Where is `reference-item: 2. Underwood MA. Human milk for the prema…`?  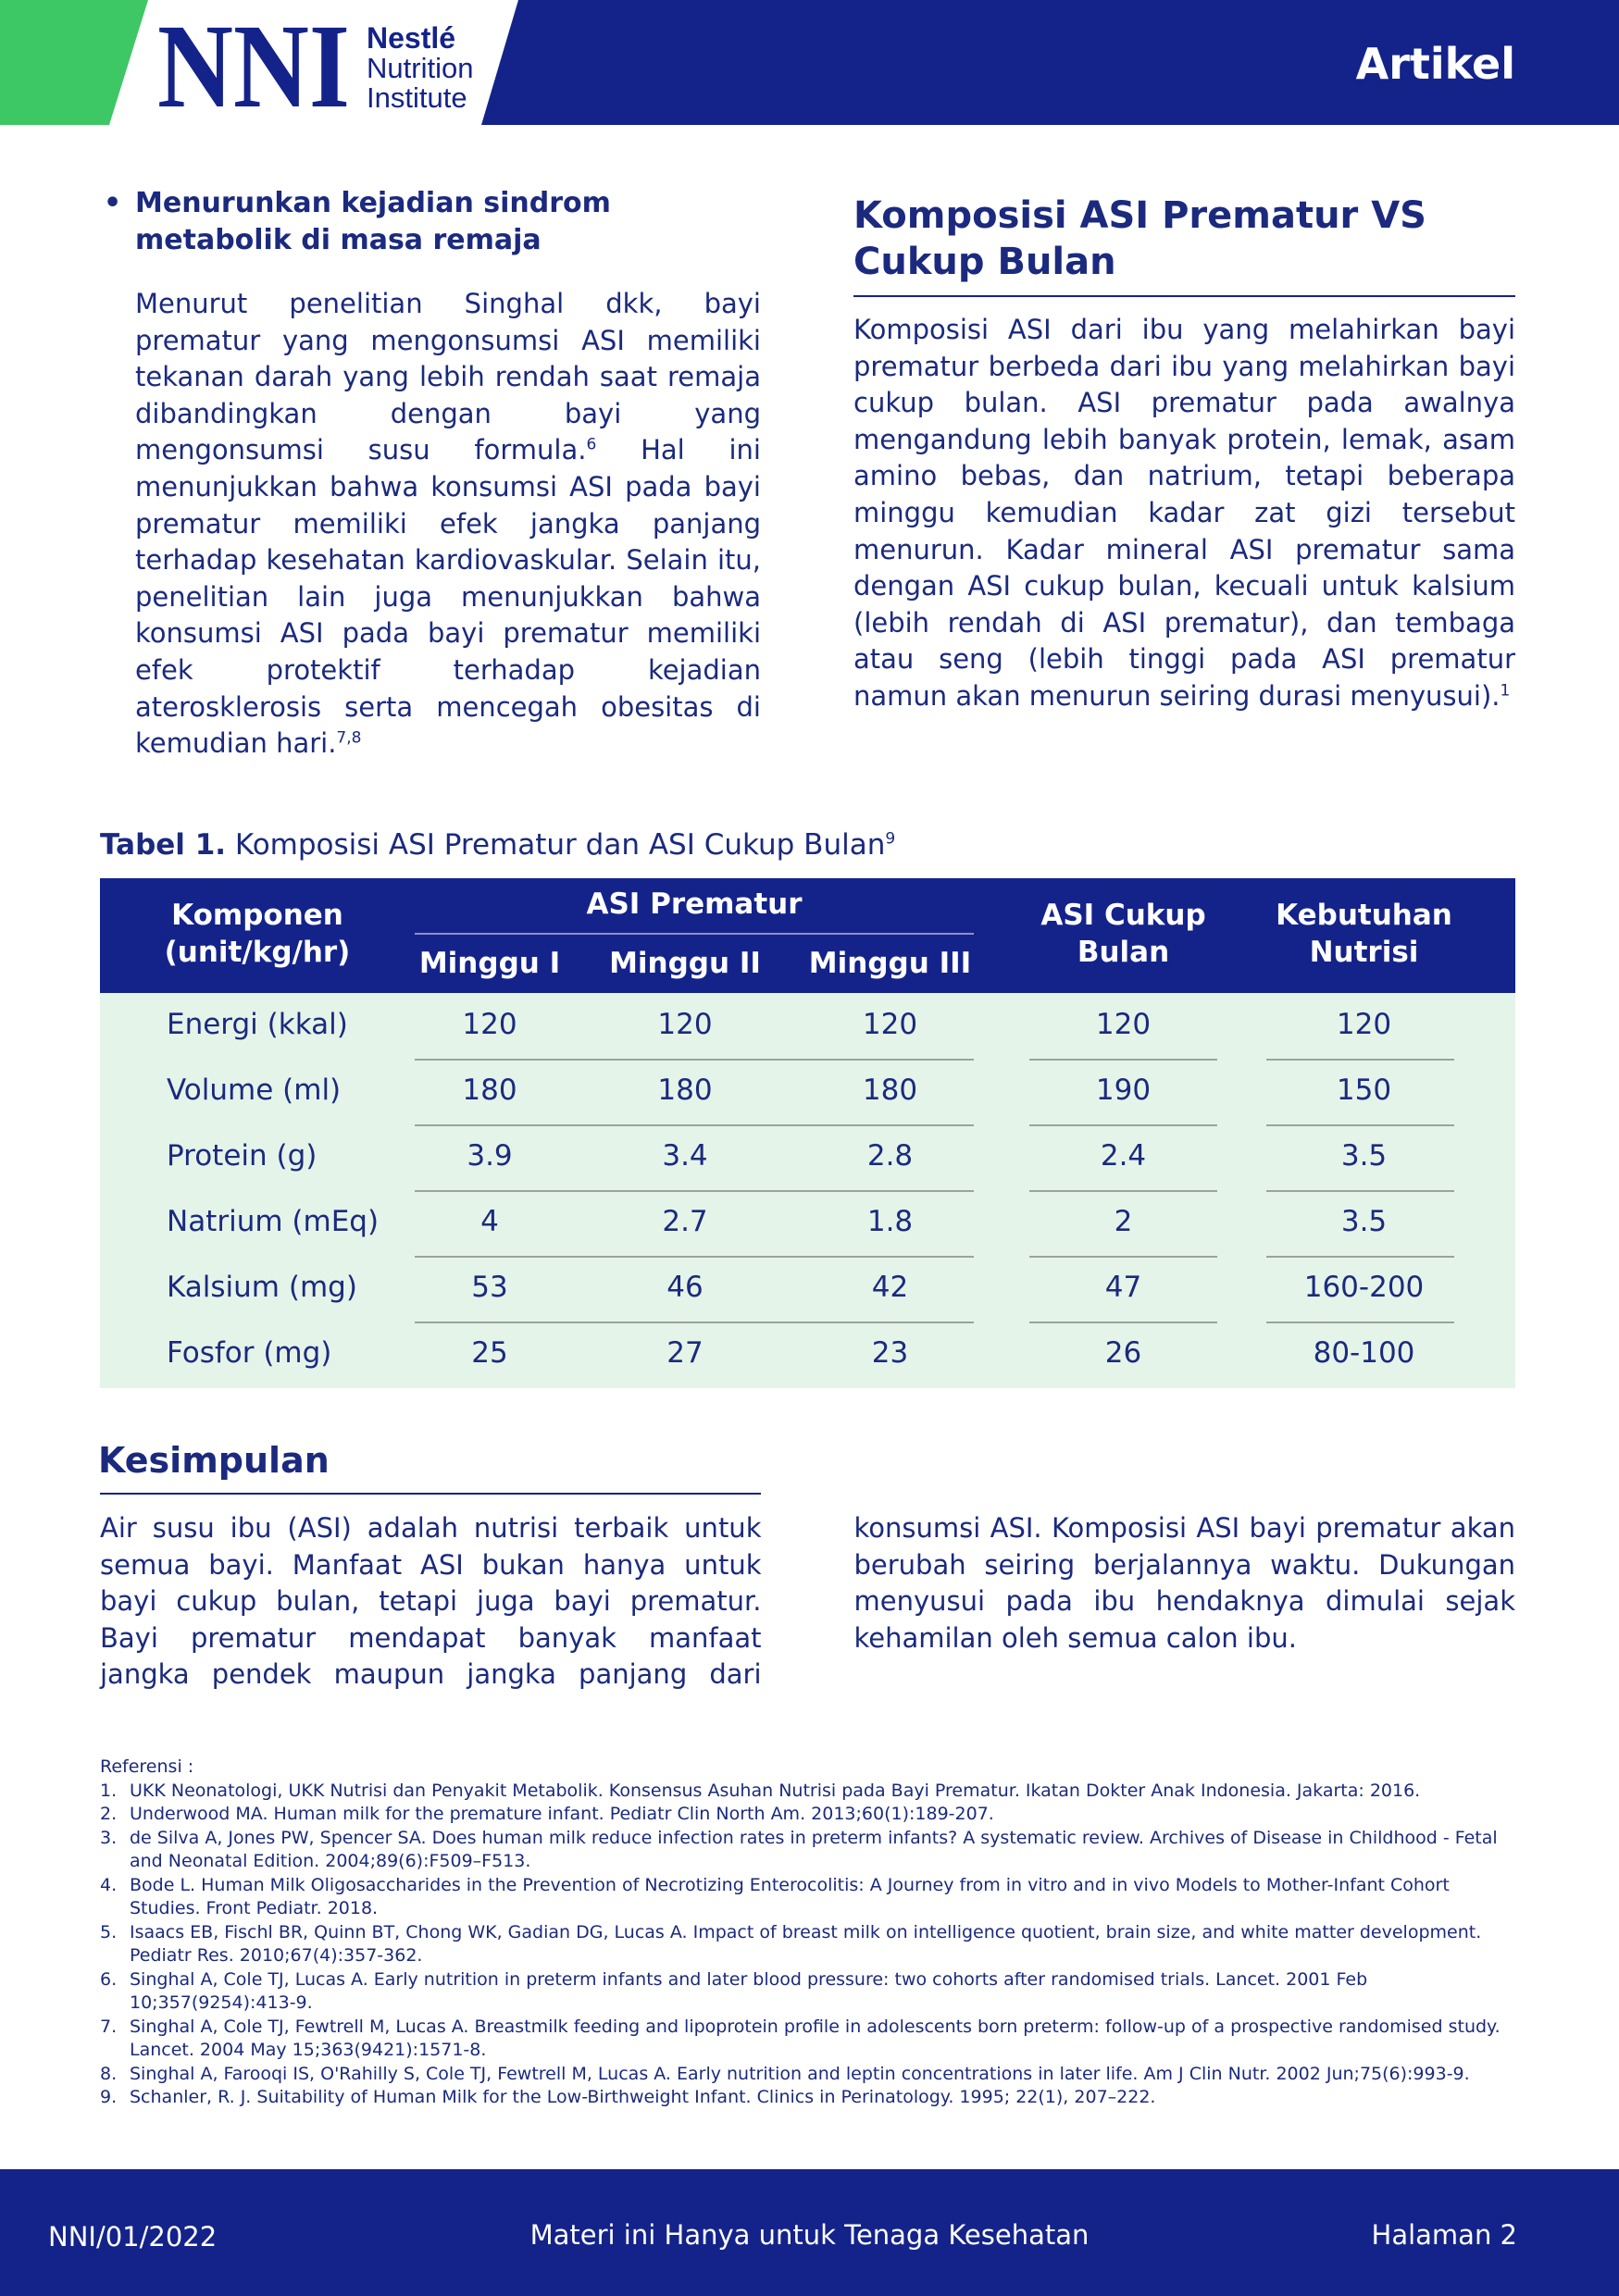 reference-item: 2. Underwood MA. Human milk for the prema… is located at coordinates (808, 1815).